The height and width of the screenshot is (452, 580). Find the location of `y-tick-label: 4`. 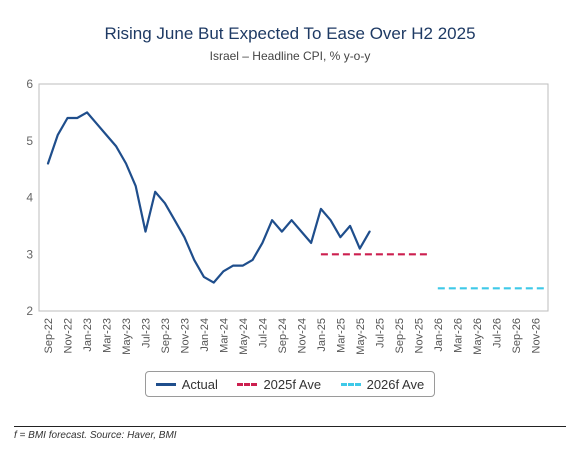

y-tick-label: 4 is located at coordinates (29, 198).